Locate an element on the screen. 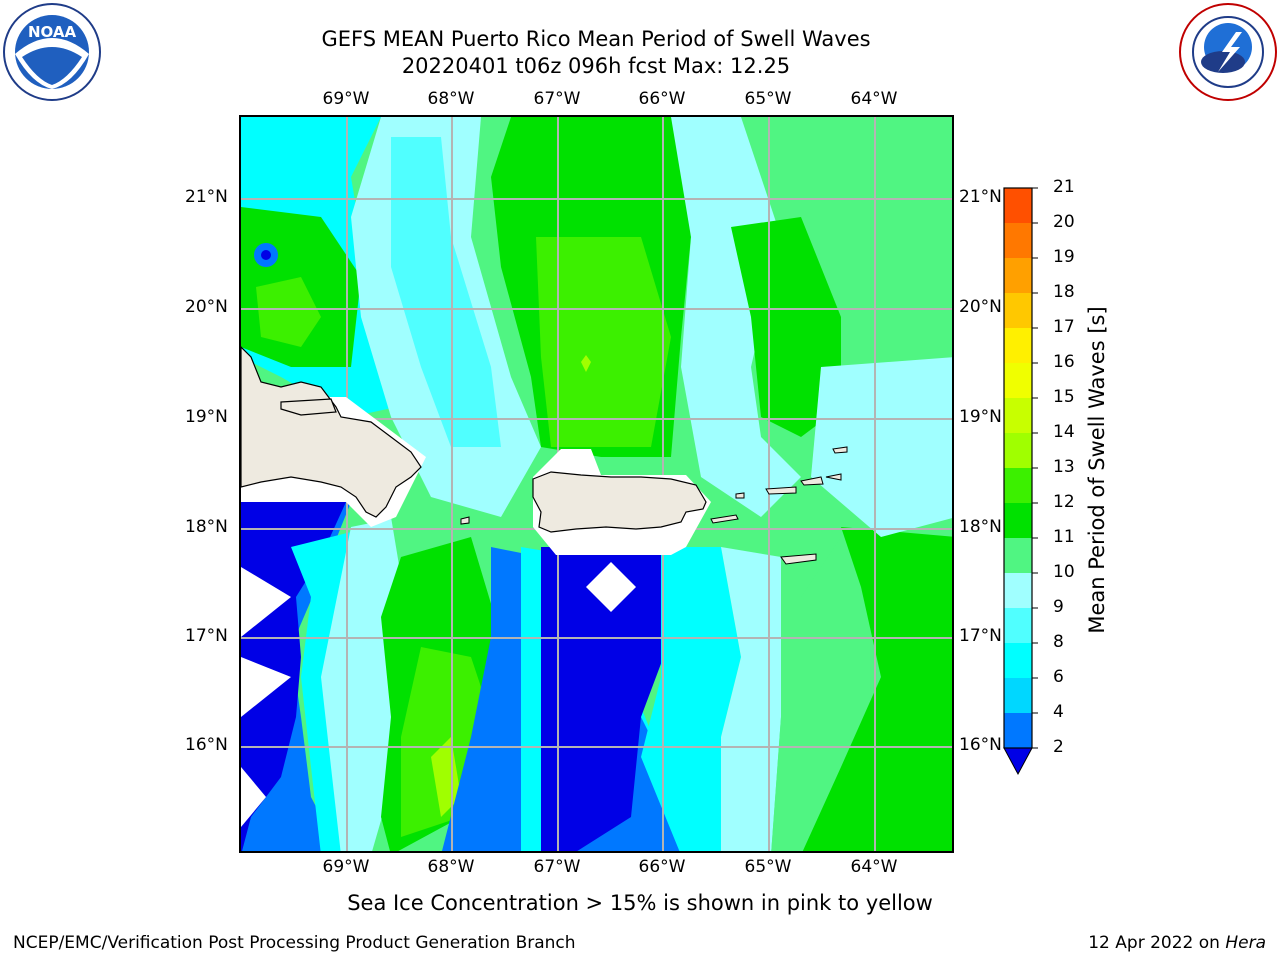 This screenshot has height=960, width=1280. lat-label-right: 19°N is located at coordinates (980, 417).